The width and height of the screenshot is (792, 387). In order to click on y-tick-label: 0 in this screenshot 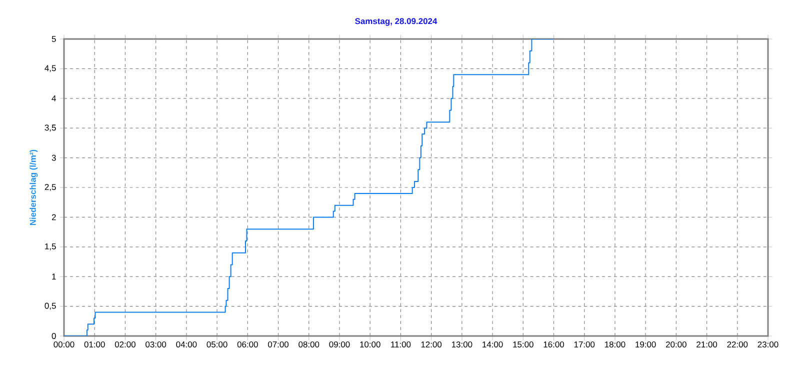, I will do `click(54, 336)`.